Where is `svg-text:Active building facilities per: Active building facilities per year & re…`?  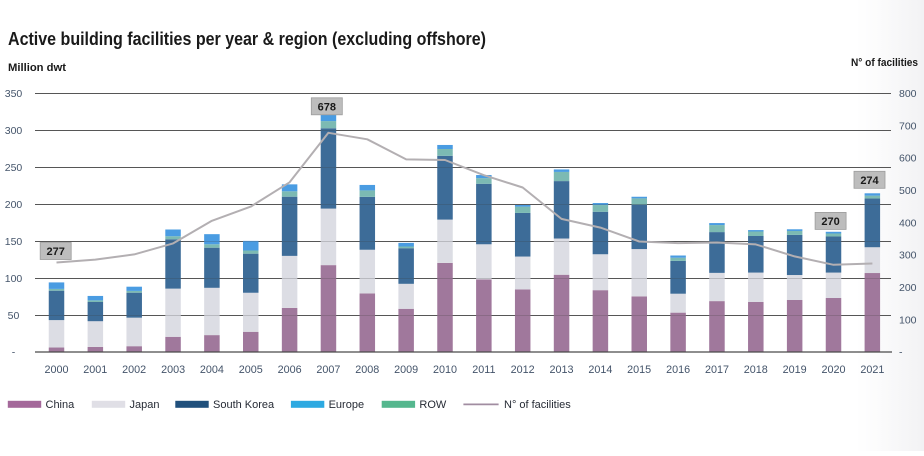 svg-text:Active building facilities per: Active building facilities per year & re… is located at coordinates (247, 39).